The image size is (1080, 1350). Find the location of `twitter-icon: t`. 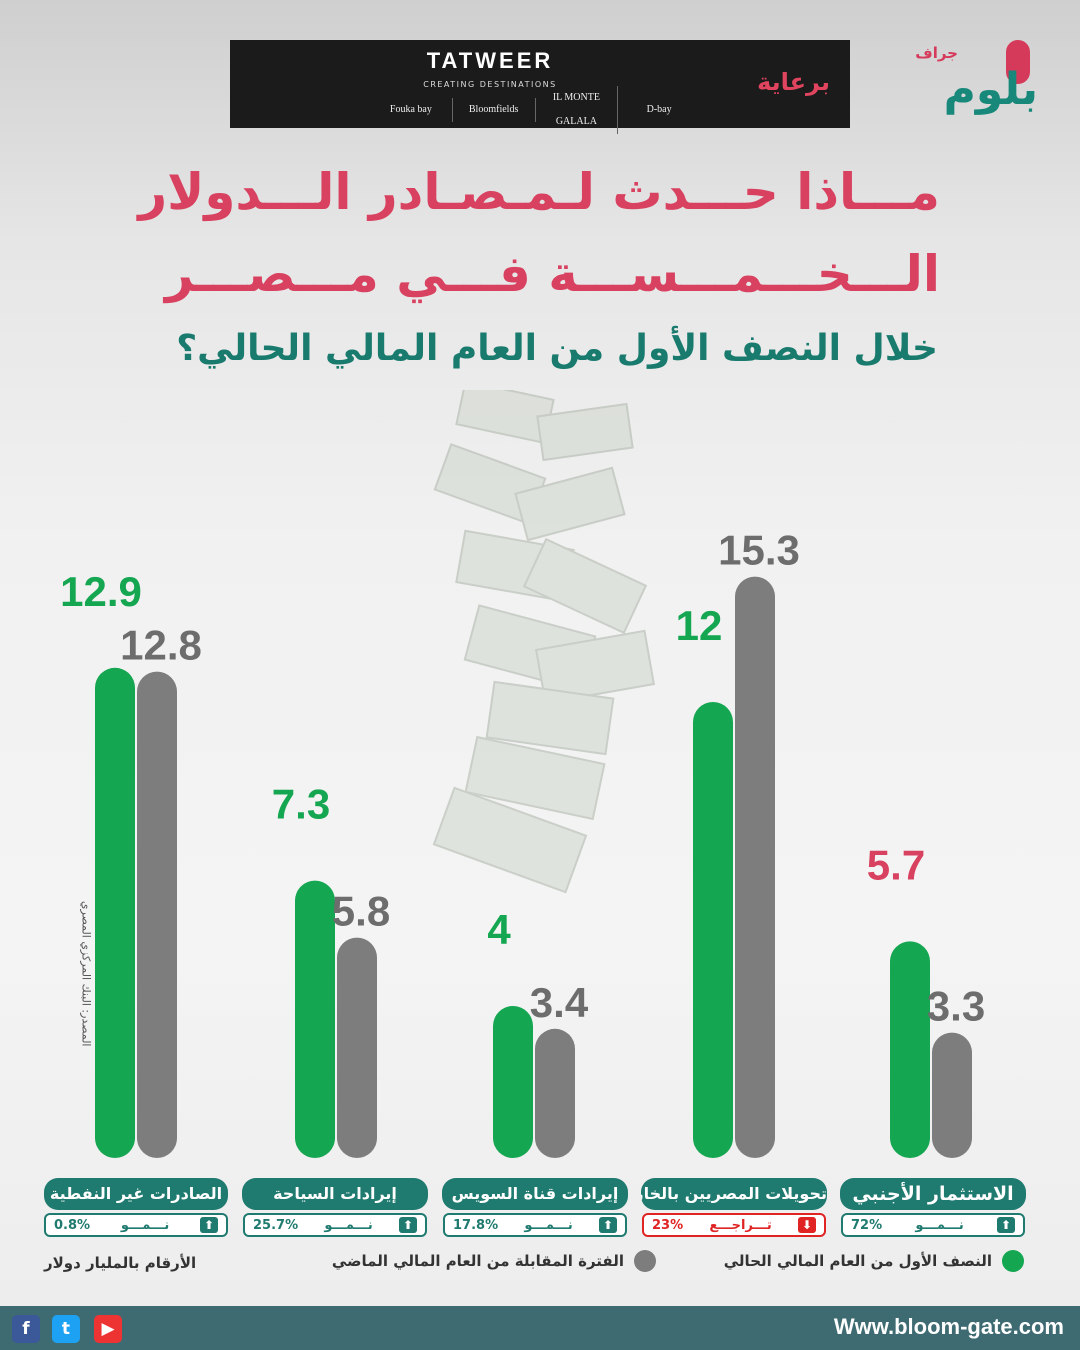

twitter-icon: t is located at coordinates (66, 1329).